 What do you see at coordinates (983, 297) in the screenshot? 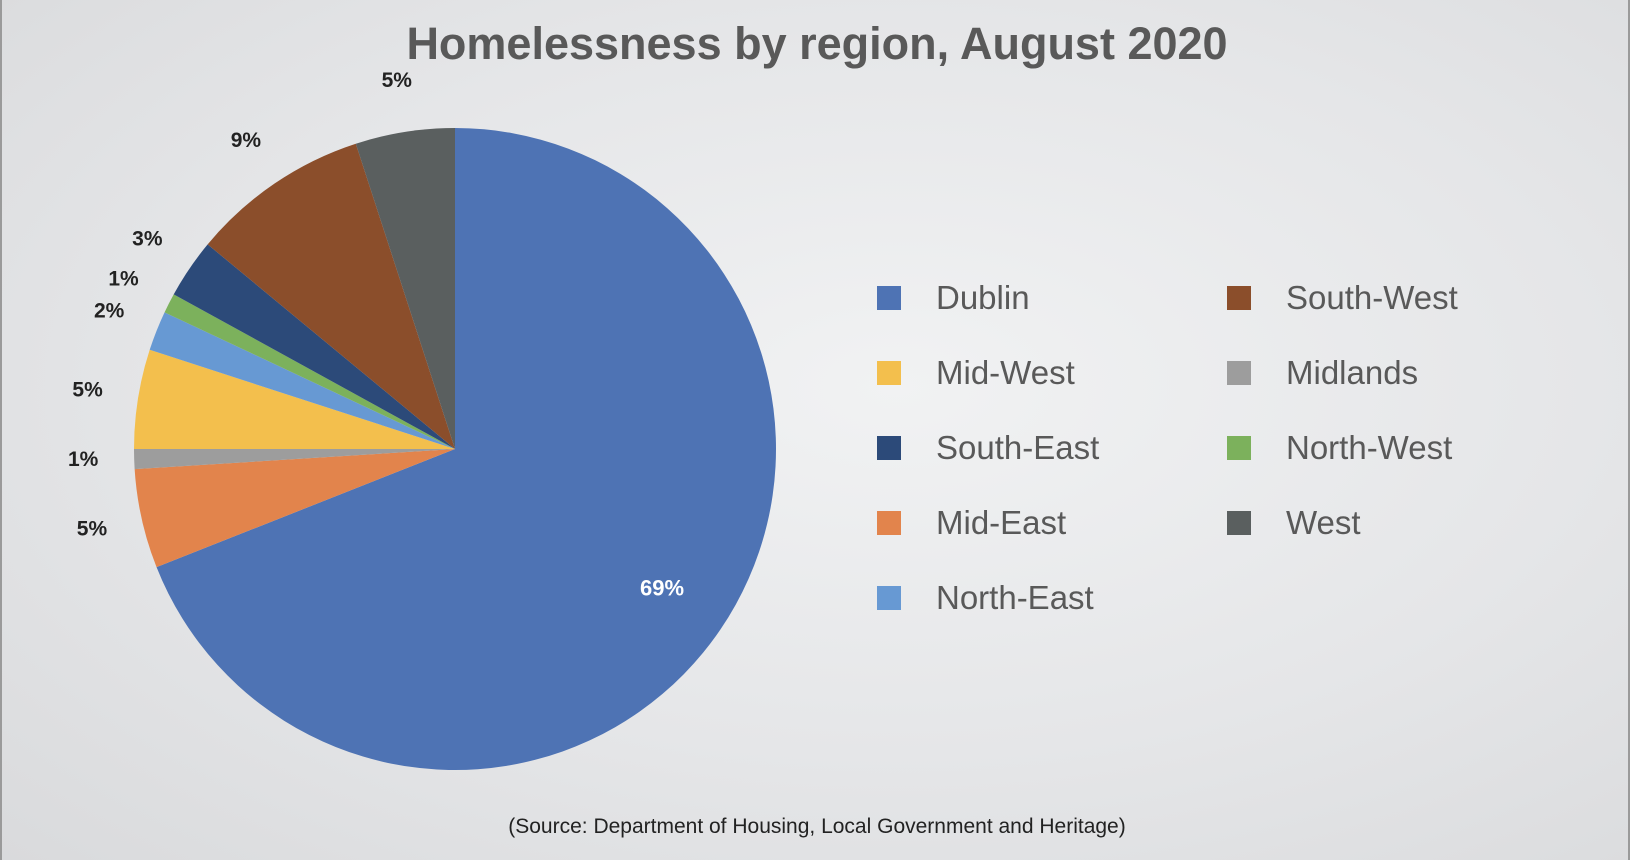
I see `legend-label: Dublin` at bounding box center [983, 297].